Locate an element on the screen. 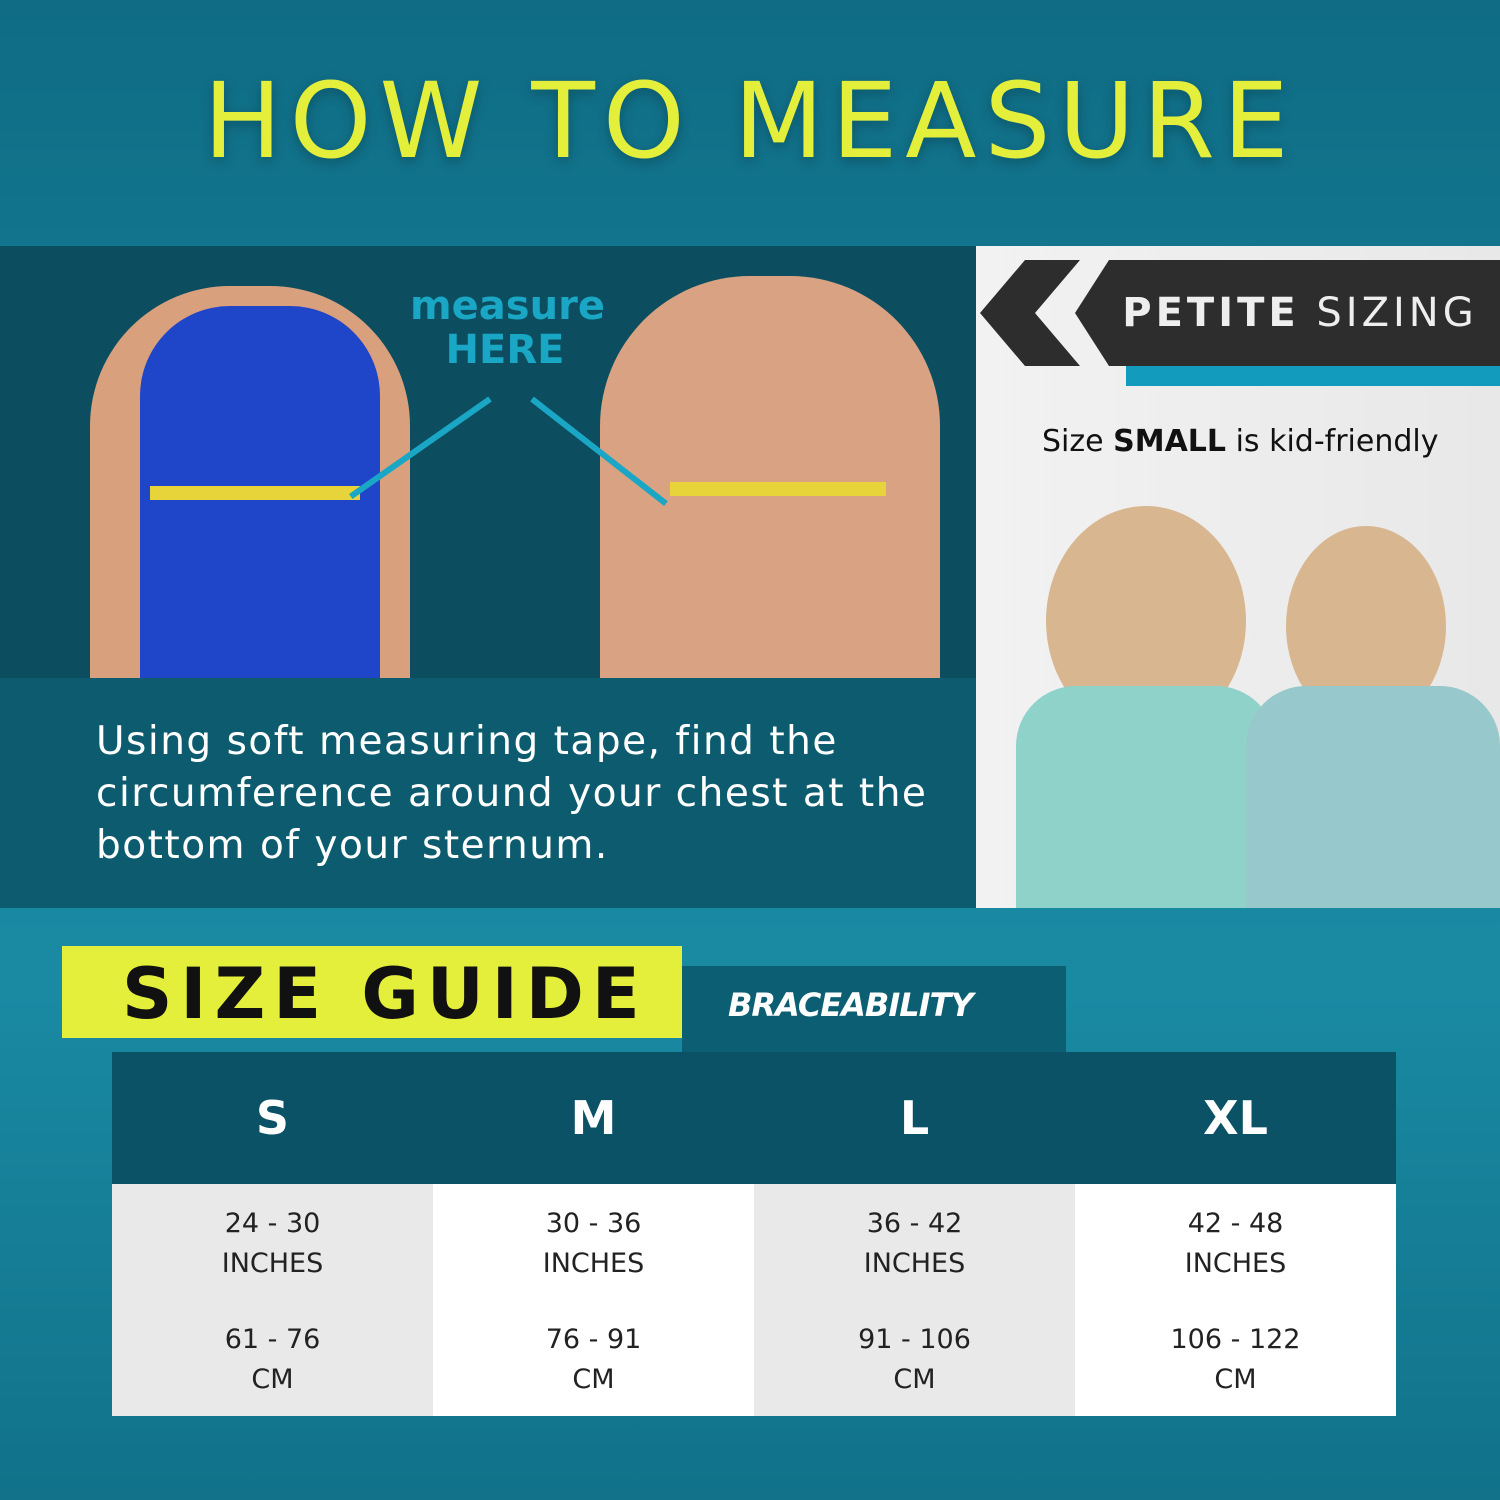 The image size is (1500, 1500). inches-value: 24 - 30 is located at coordinates (272, 1223).